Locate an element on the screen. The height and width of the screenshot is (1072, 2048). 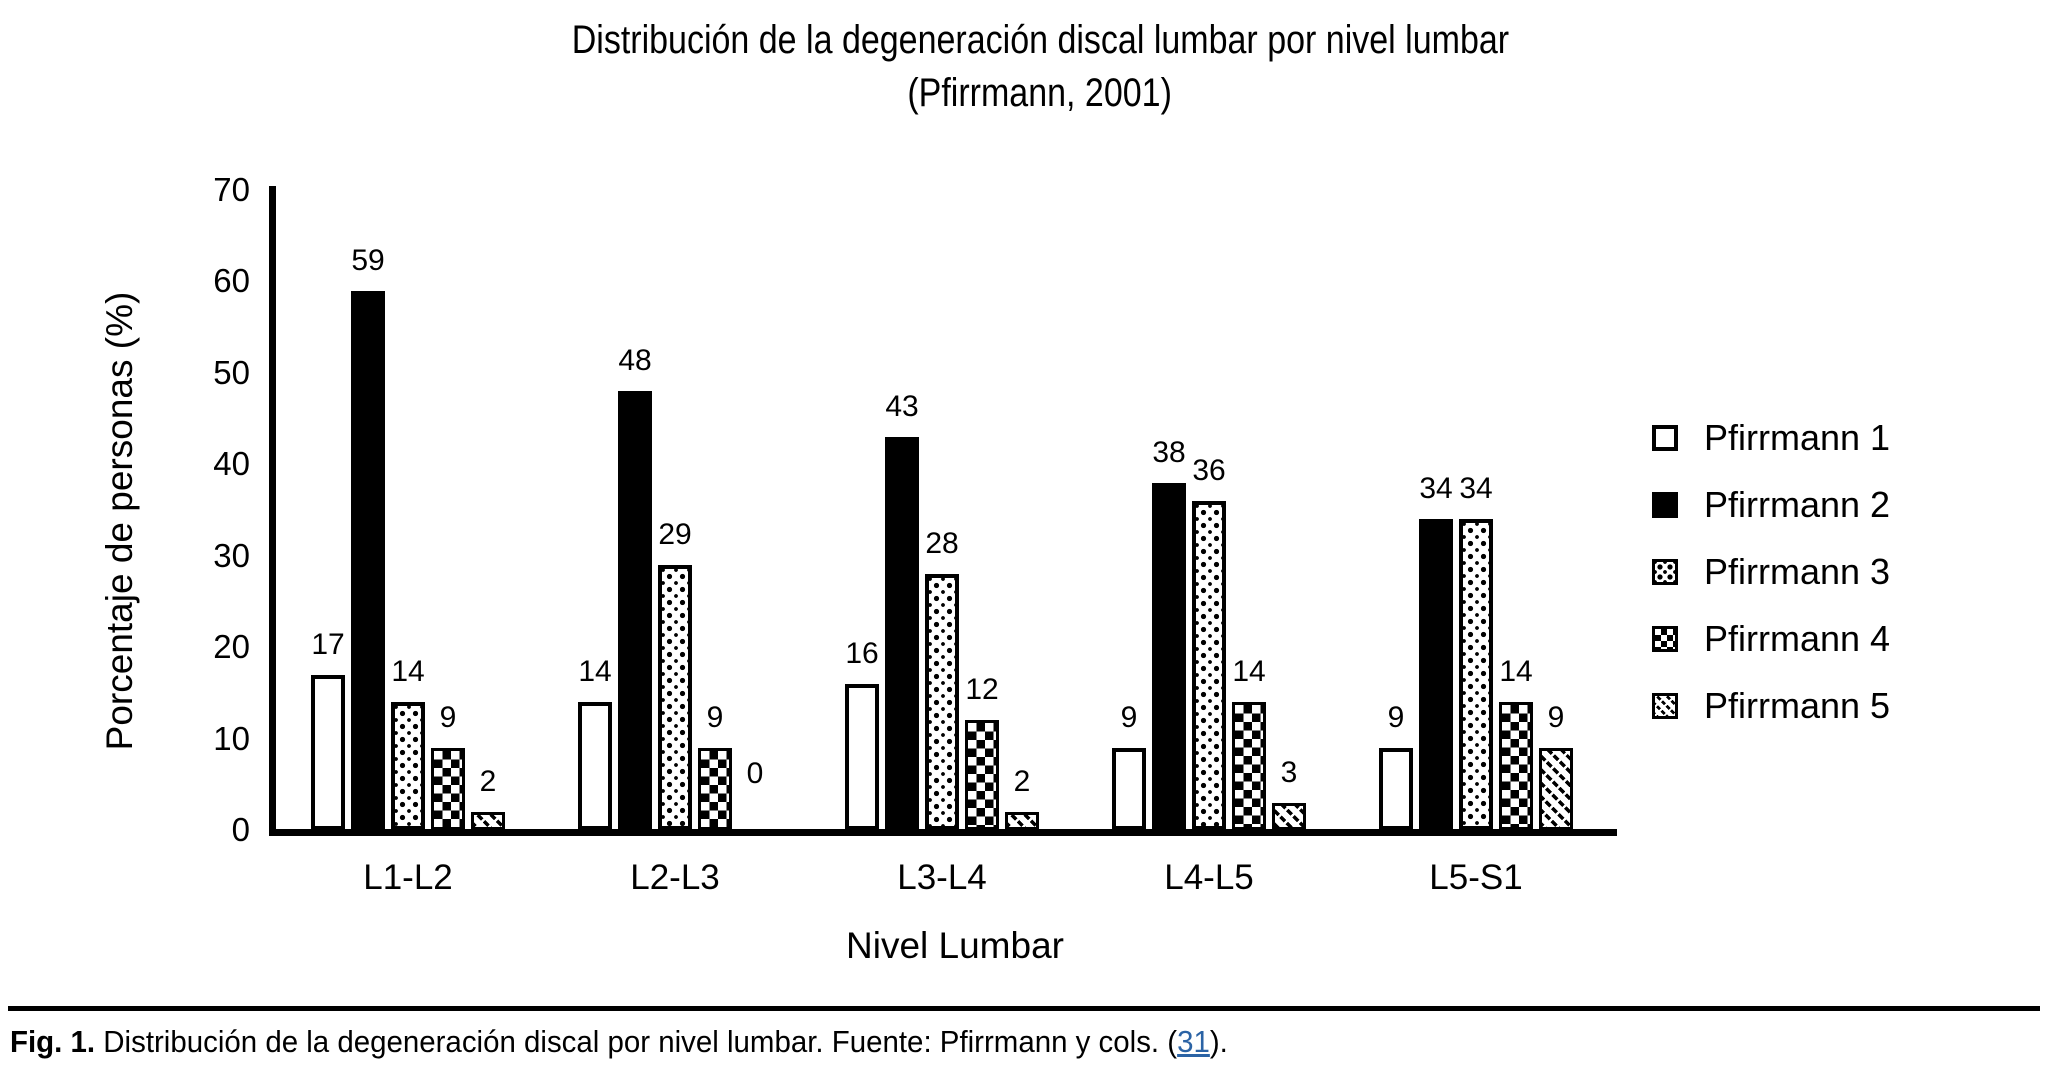
bar-pfirrmann-5-l1-l2 is located at coordinates (488, 821).